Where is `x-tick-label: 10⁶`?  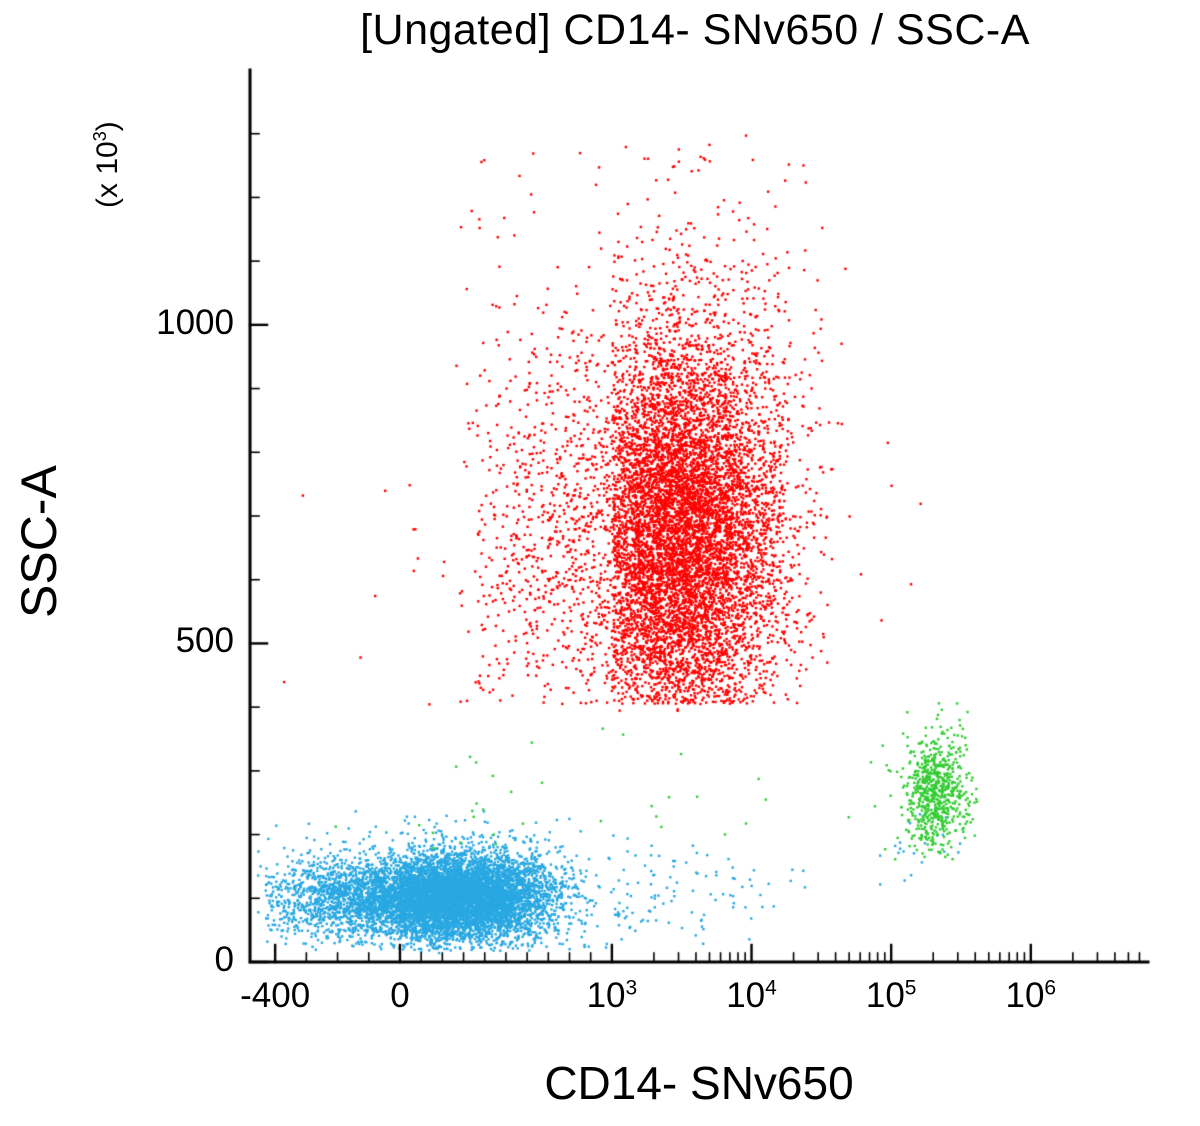 x-tick-label: 10⁶ is located at coordinates (1031, 995).